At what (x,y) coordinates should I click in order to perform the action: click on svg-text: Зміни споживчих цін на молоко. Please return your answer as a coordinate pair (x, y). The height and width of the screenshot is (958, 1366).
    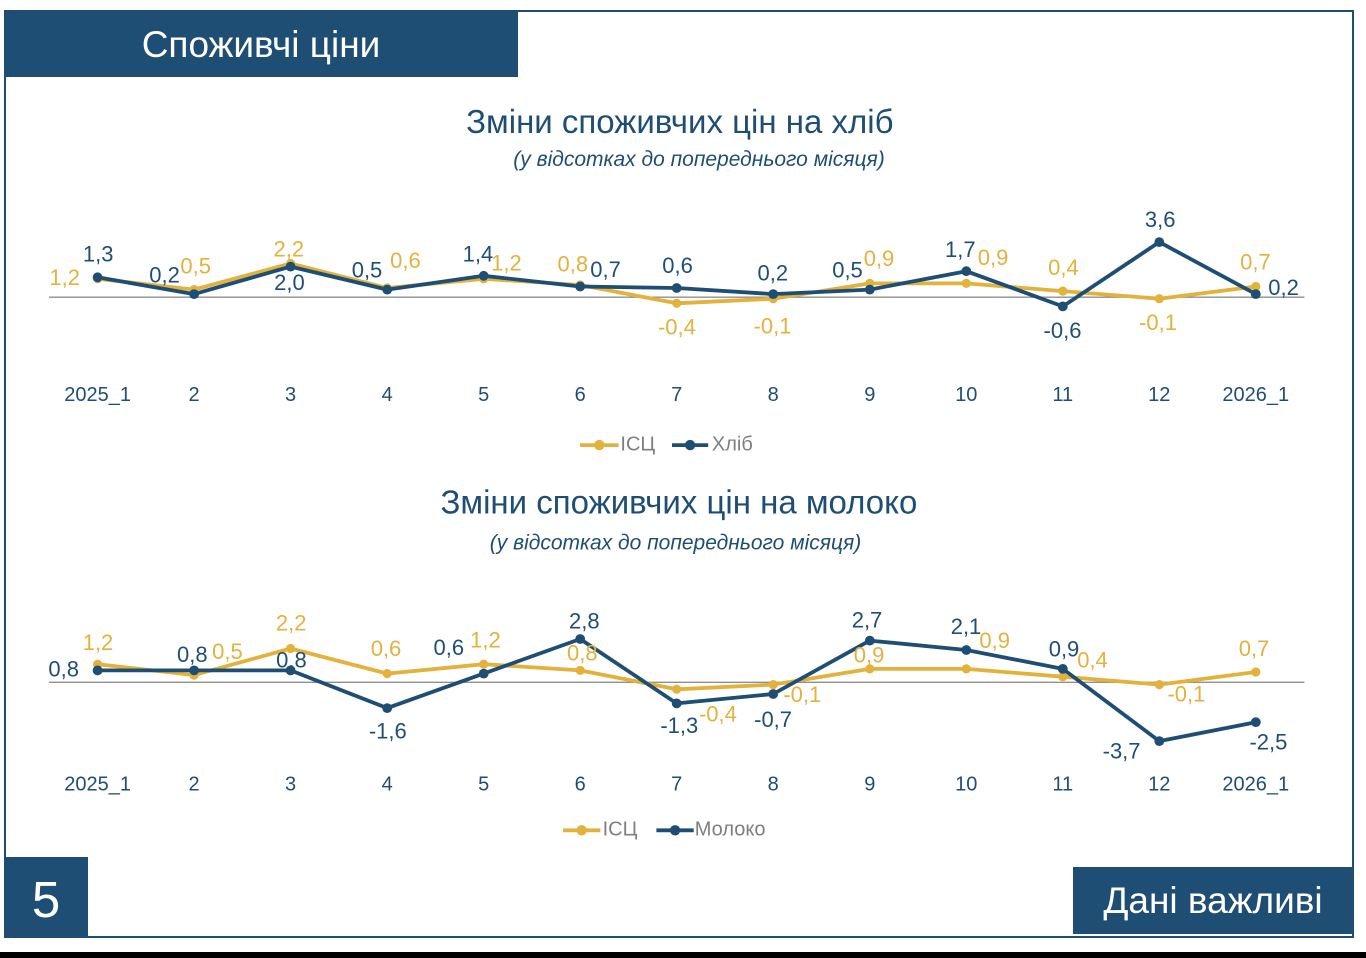
    Looking at the image, I should click on (678, 502).